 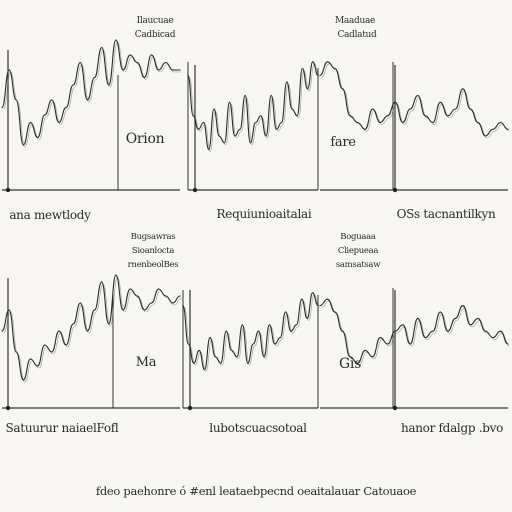 What do you see at coordinates (355, 21) in the screenshot?
I see `header-row1-b-line1: Maaduae` at bounding box center [355, 21].